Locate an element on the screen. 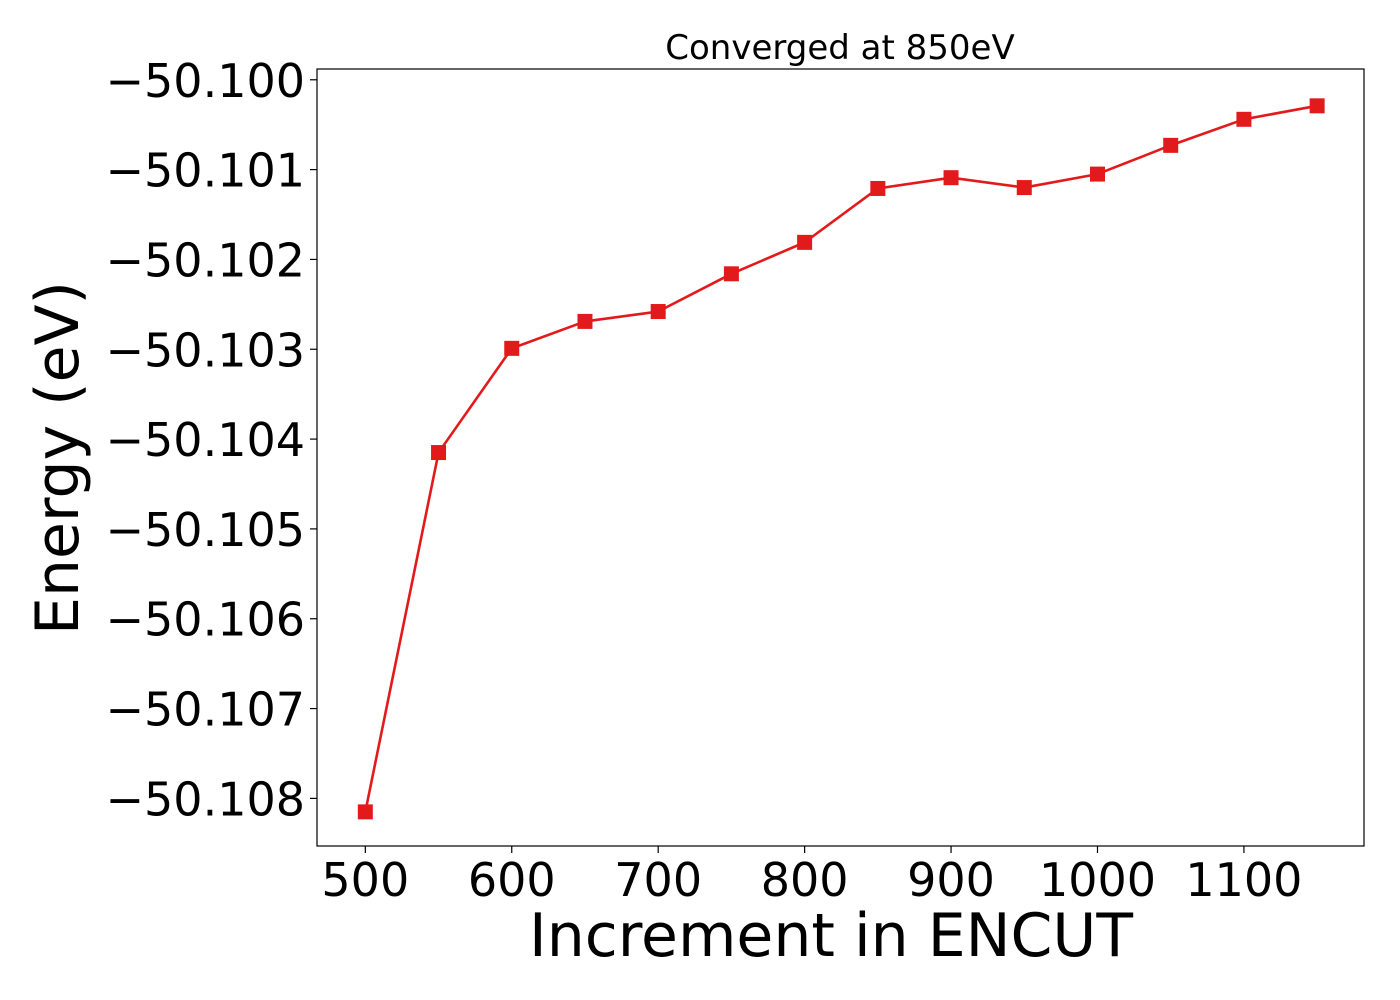 The height and width of the screenshot is (1000, 1400). y-axis-label: Energy (eV) is located at coordinates (58, 458).